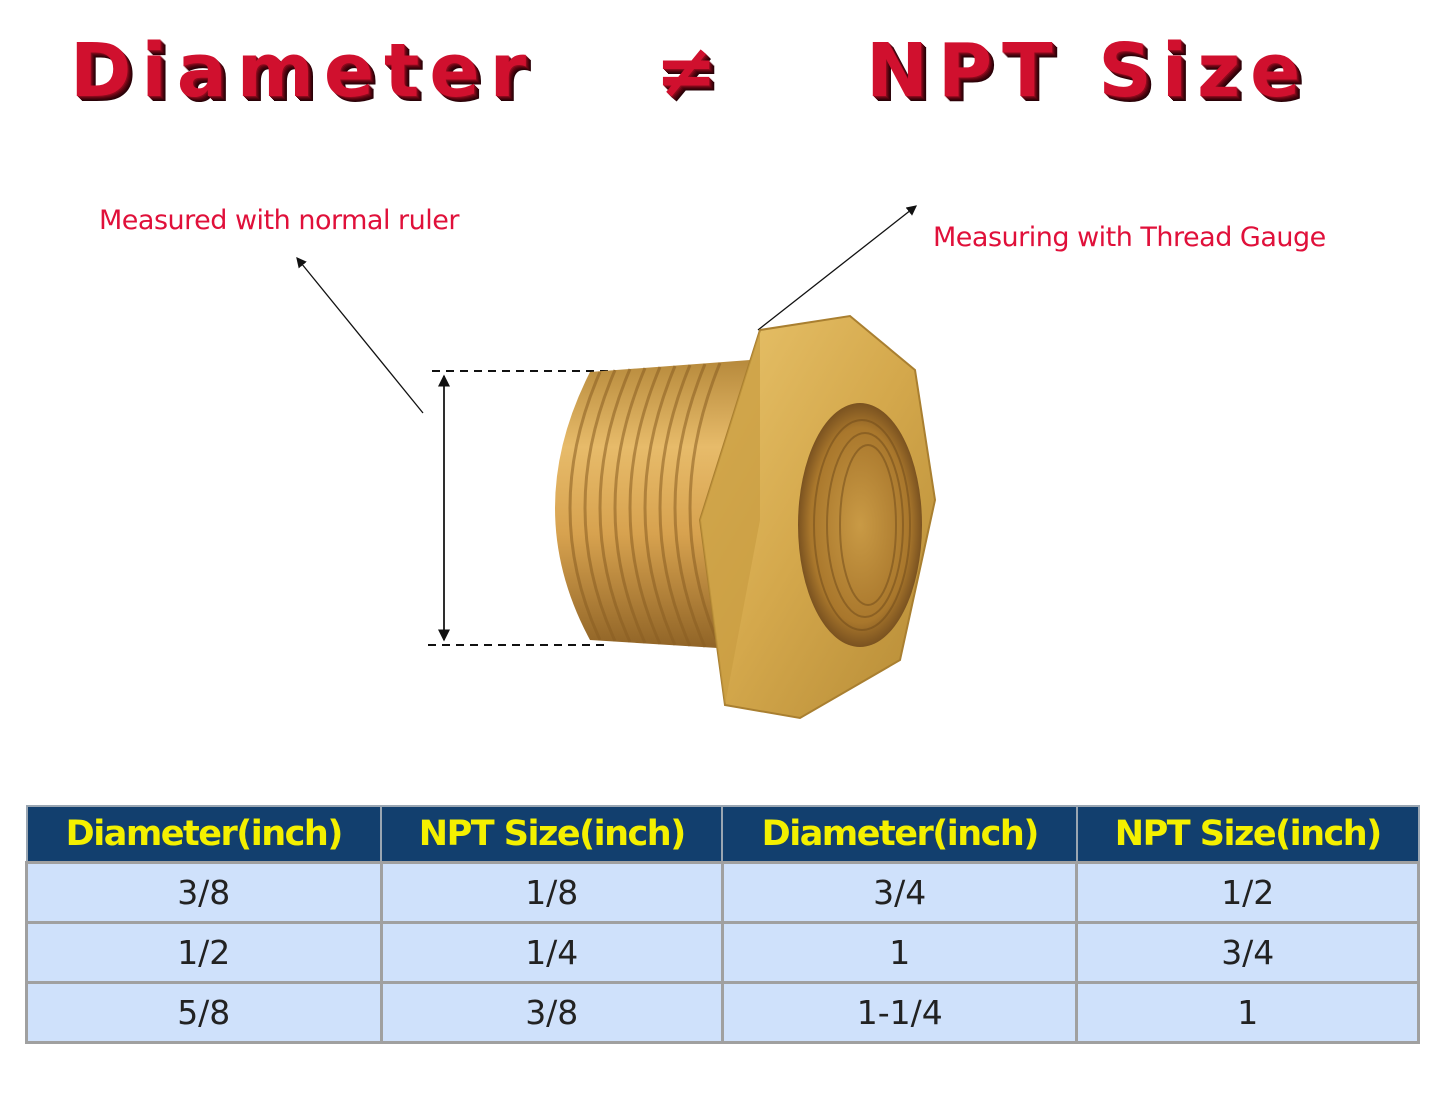 The image size is (1445, 1112). I want to click on table-row: 1/2 1/4 1 3/4, so click(722, 952).